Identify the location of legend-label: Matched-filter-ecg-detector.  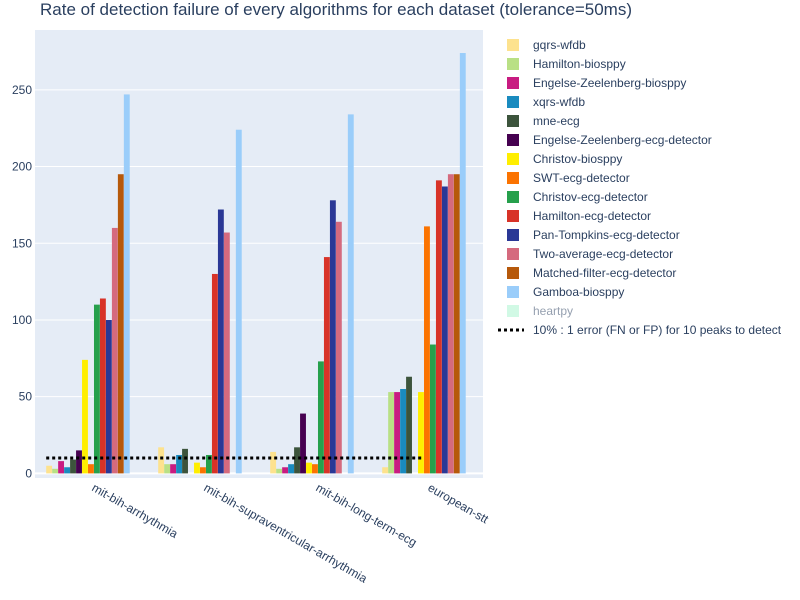
(604, 273).